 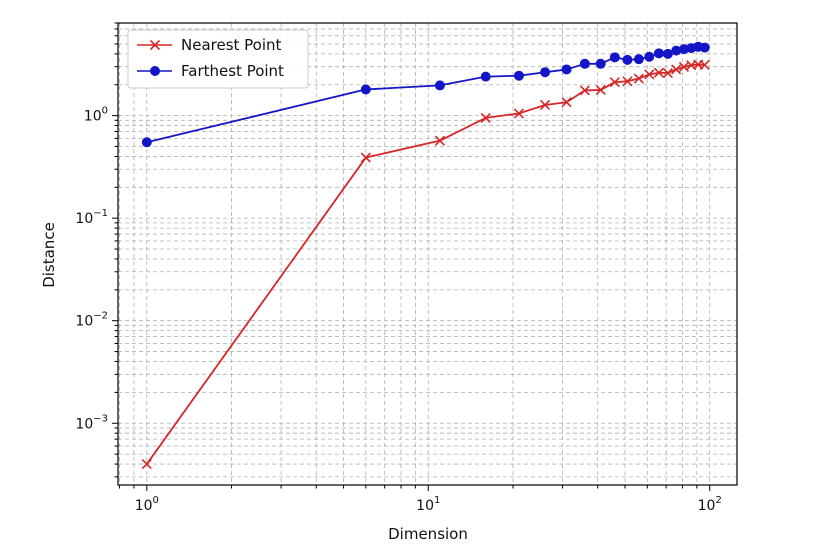 I want to click on x-tick-label: 10², so click(x=710, y=504).